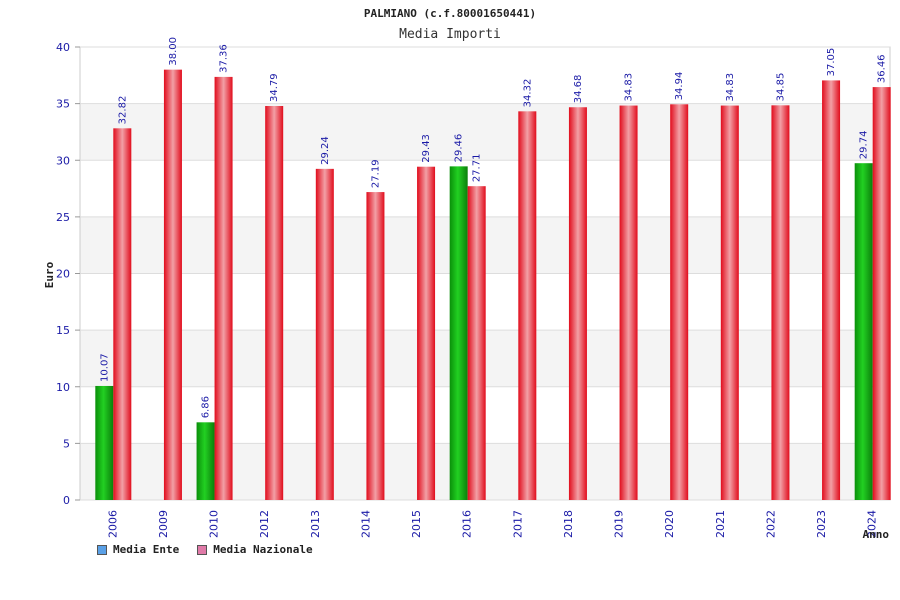 This screenshot has width=900, height=600. What do you see at coordinates (872, 524) in the screenshot?
I see `x-tick-label: 2024` at bounding box center [872, 524].